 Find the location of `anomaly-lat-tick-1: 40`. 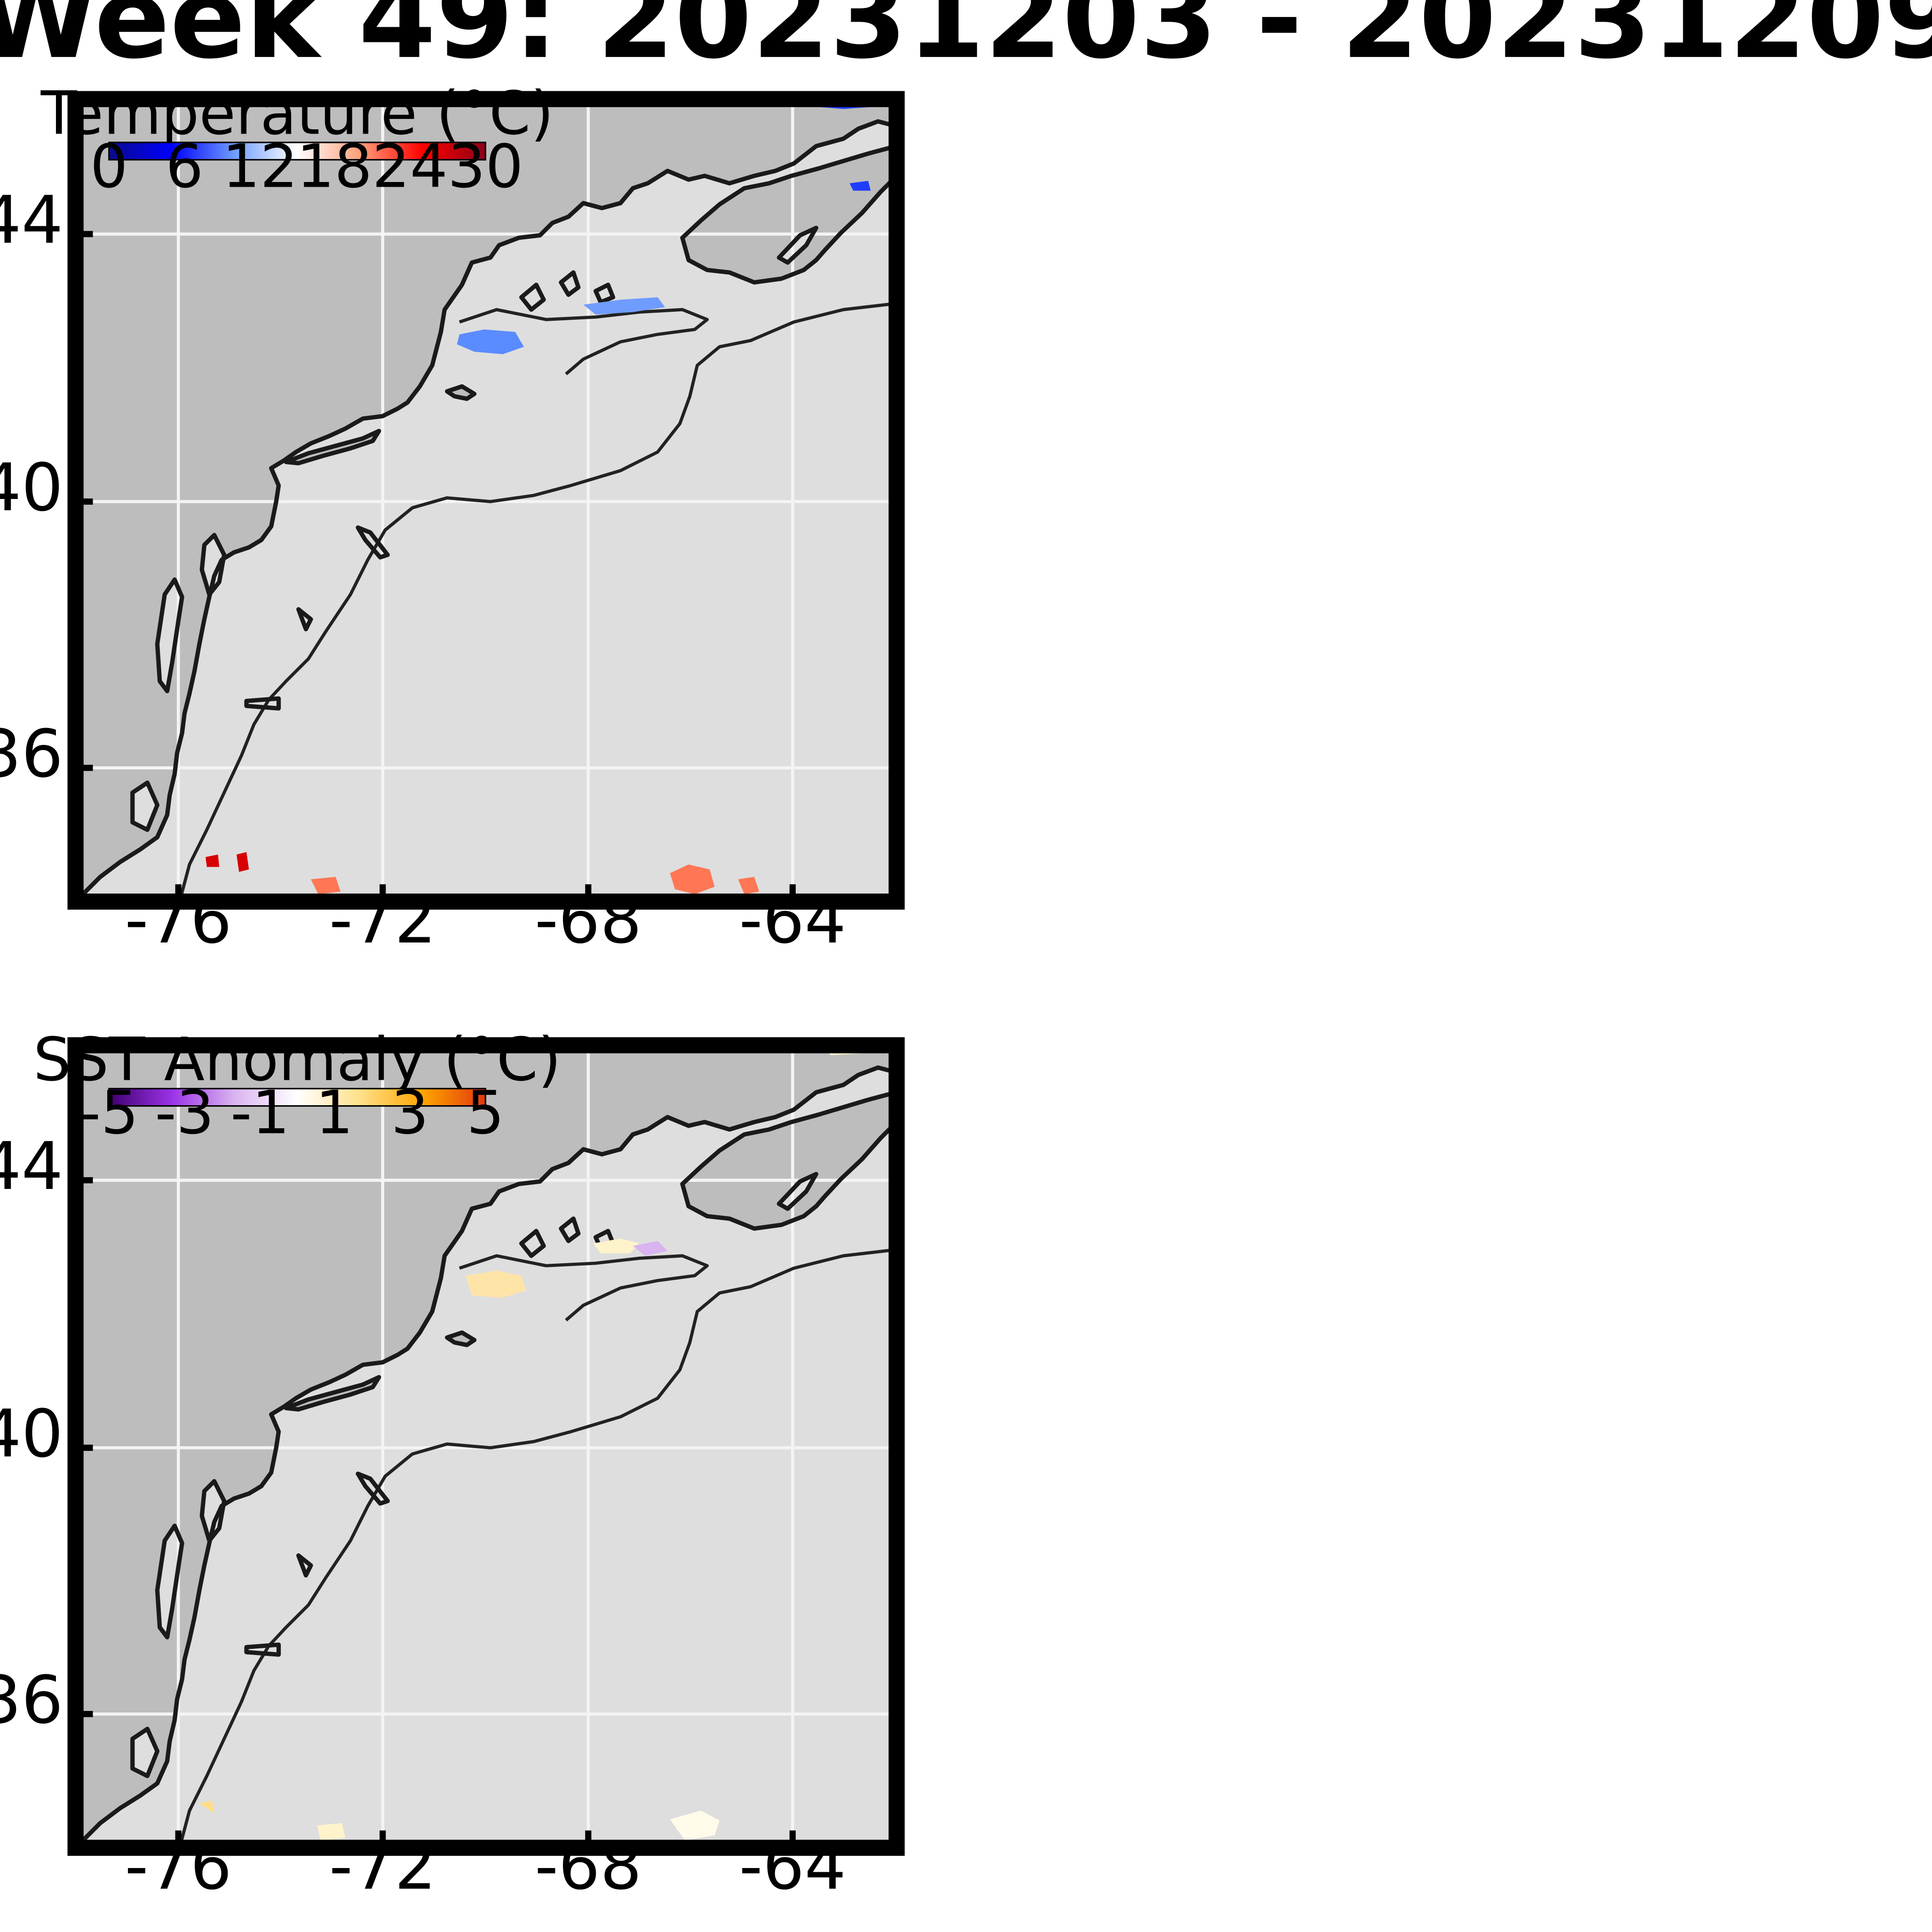

anomaly-lat-tick-1: 40 is located at coordinates (31, 1433).